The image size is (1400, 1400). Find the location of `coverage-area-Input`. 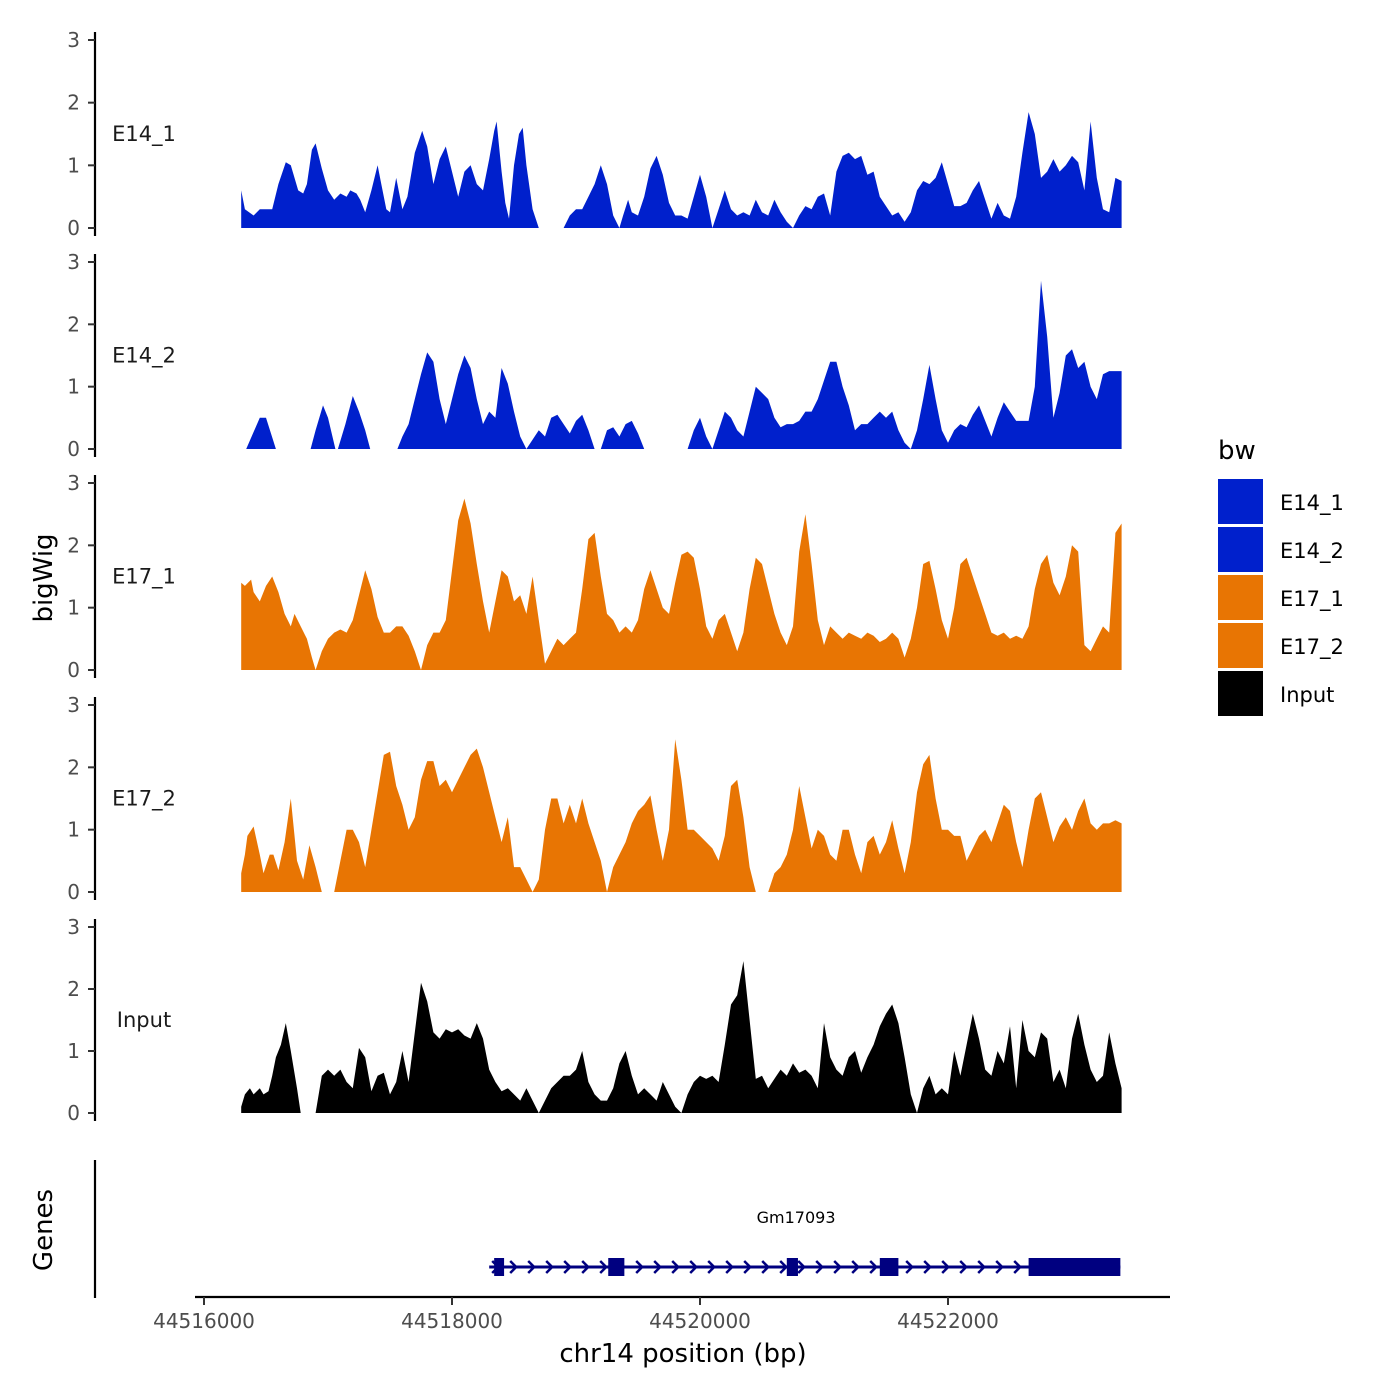

coverage-area-Input is located at coordinates (681, 1037).